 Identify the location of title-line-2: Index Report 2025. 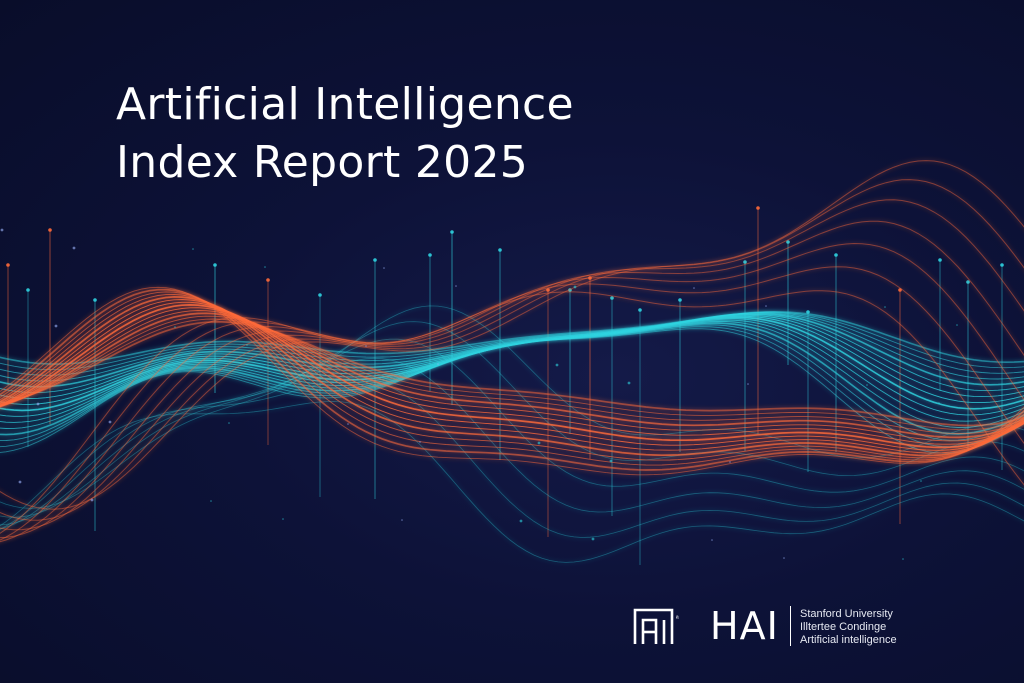
(322, 162).